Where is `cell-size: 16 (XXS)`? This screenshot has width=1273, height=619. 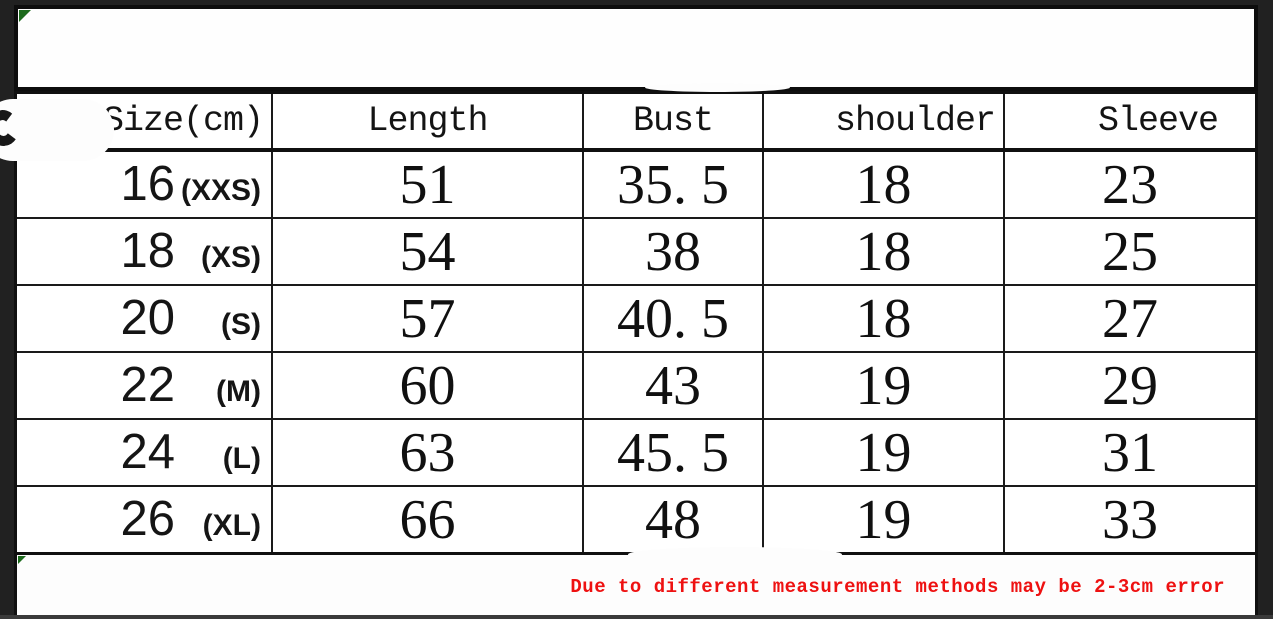
cell-size: 16 (XXS) is located at coordinates (145, 184).